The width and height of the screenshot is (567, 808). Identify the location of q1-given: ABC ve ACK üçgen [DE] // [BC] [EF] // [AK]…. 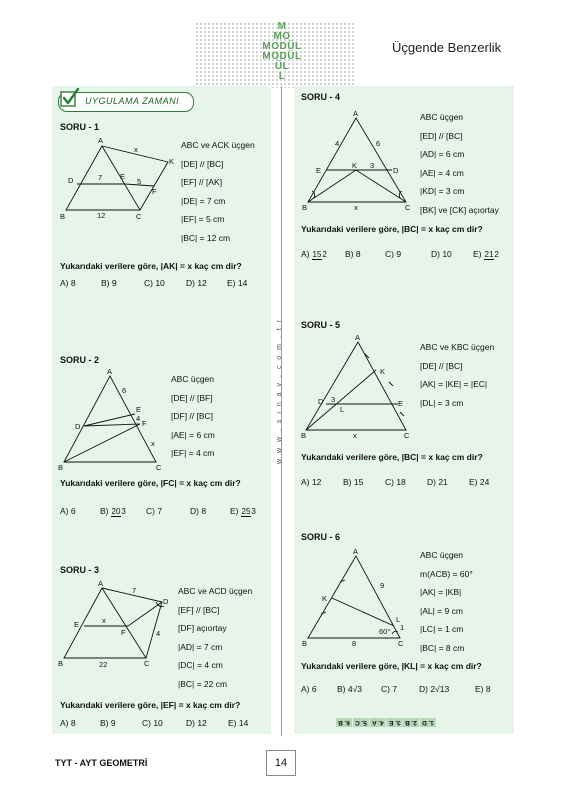
(218, 191).